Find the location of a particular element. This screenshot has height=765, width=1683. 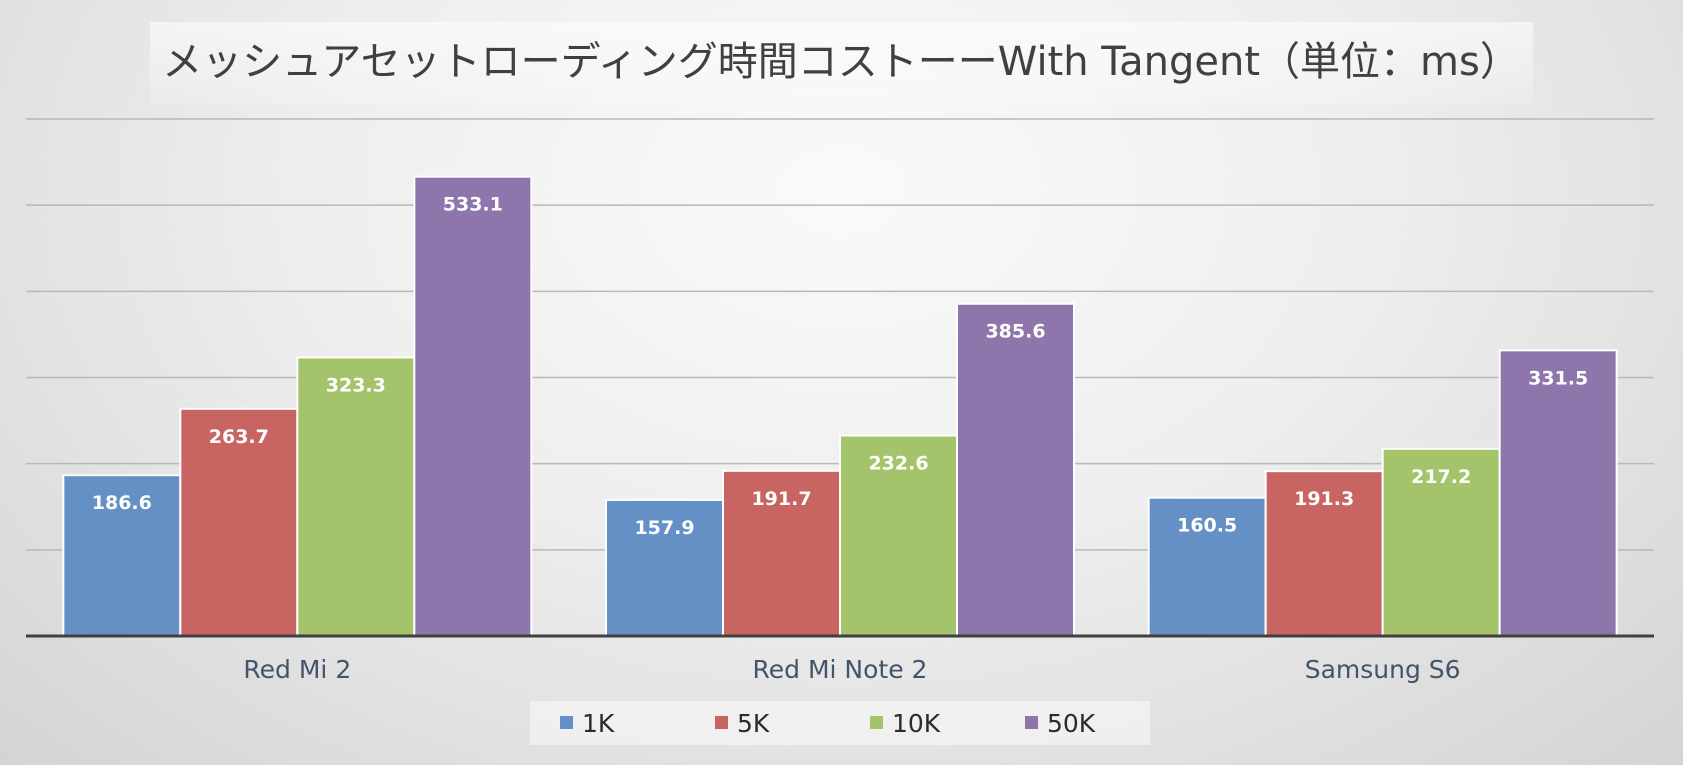

legend-swatch-10k is located at coordinates (876, 722).